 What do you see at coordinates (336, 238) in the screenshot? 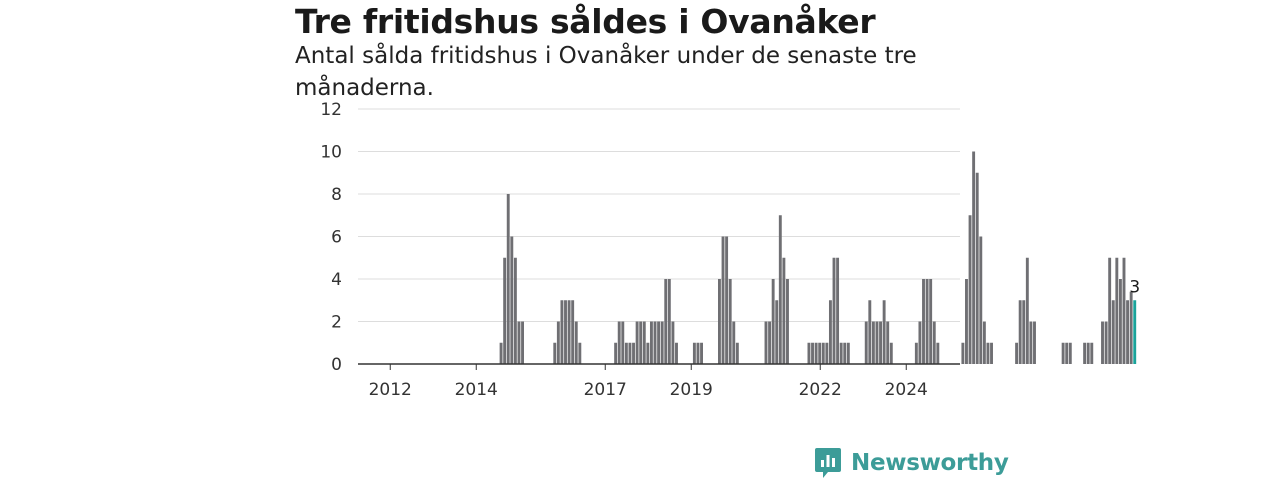
I see `y-tick-label: 6` at bounding box center [336, 238].